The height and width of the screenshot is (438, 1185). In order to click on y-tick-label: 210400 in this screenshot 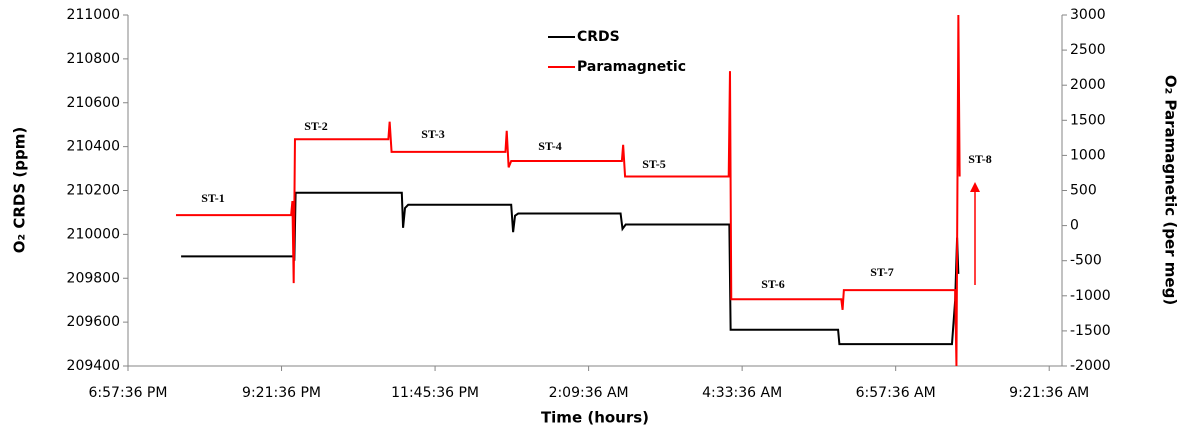, I will do `click(93, 147)`.